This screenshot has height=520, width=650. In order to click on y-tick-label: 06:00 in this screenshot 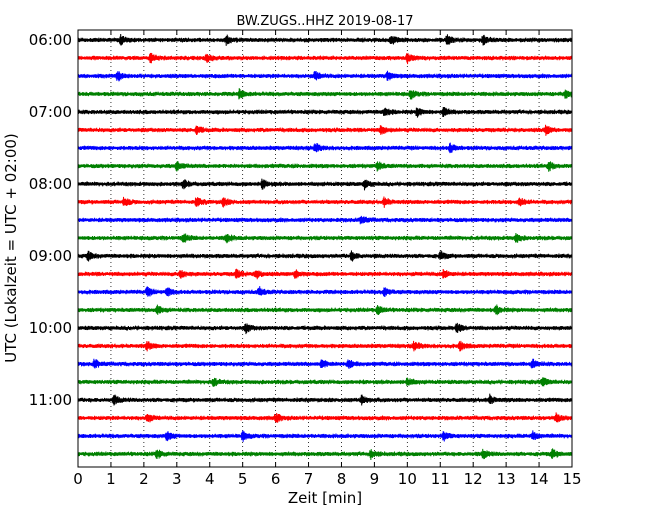, I will do `click(50, 40)`.